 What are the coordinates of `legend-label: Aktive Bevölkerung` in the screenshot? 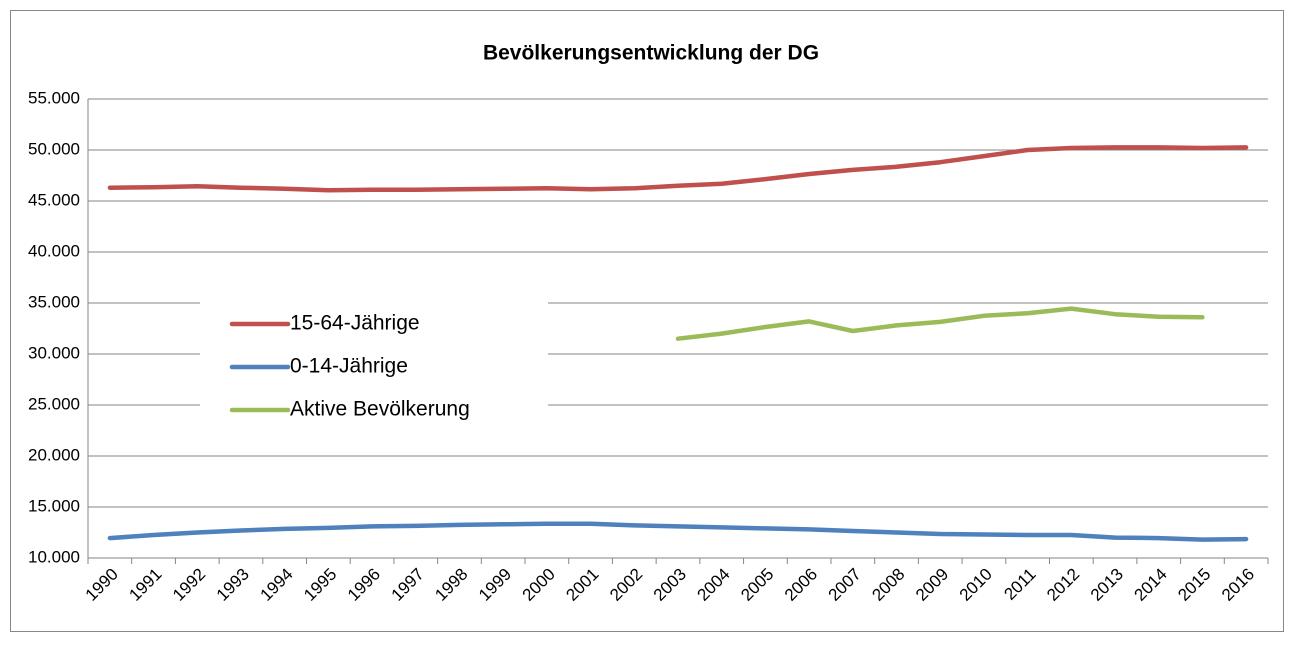 It's located at (380, 409).